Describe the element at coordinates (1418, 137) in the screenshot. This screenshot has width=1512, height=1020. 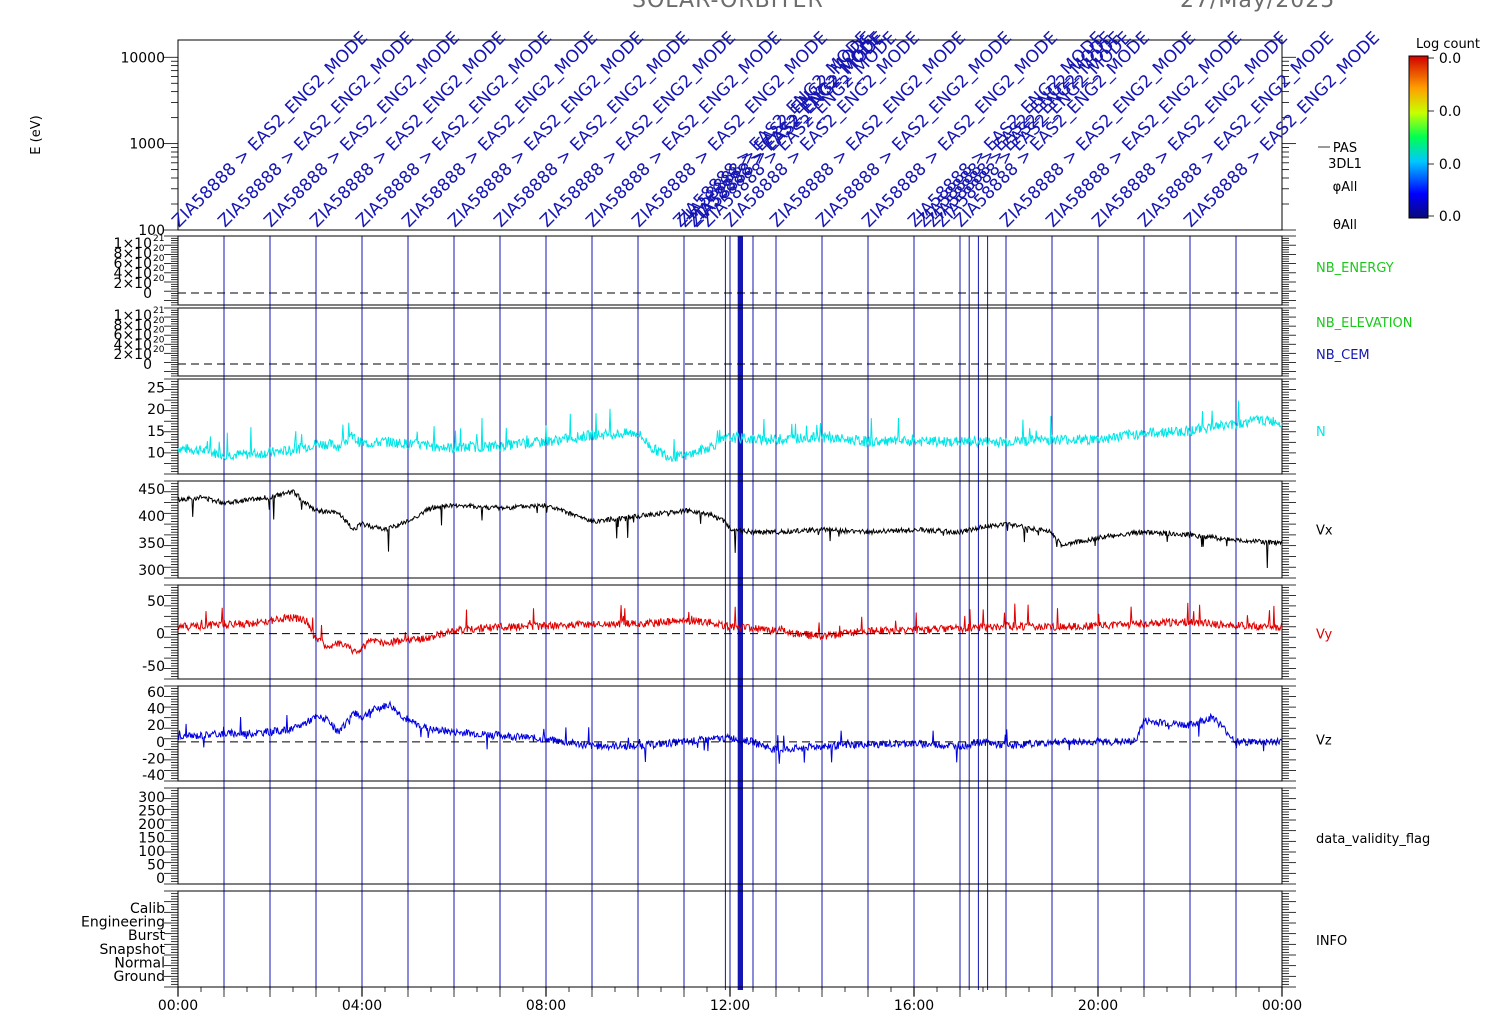
I see `colorbar` at that location.